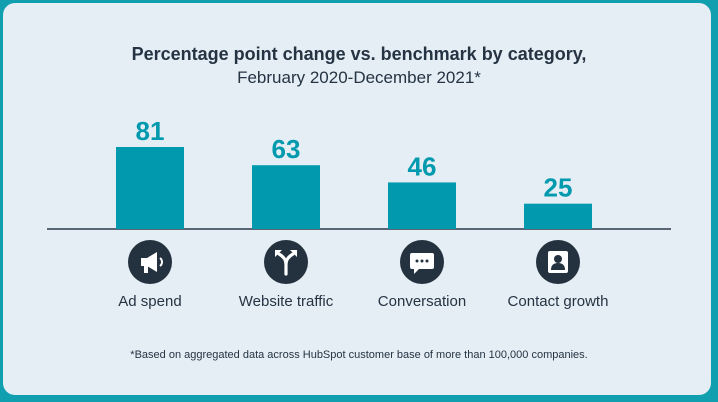  I want to click on fork-arrow-icon, so click(286, 262).